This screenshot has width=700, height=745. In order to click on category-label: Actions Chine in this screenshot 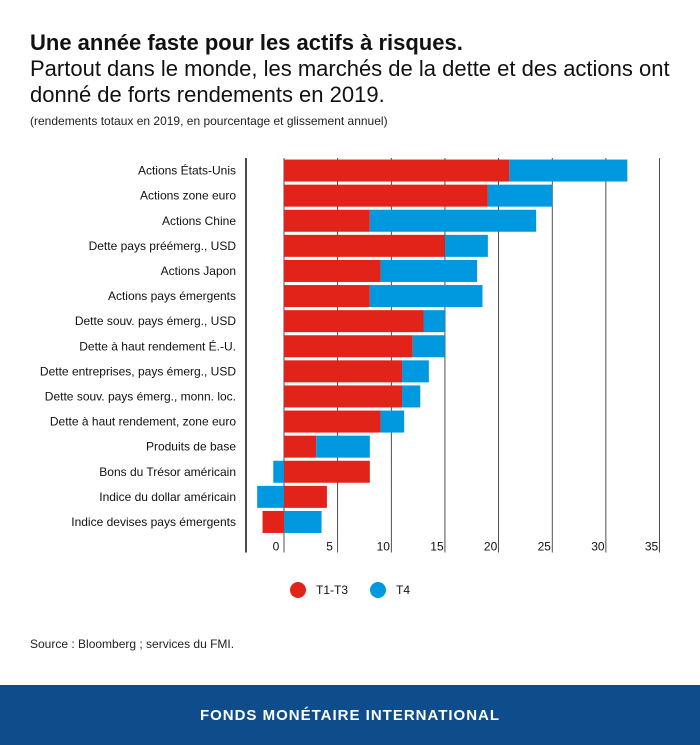, I will do `click(199, 221)`.